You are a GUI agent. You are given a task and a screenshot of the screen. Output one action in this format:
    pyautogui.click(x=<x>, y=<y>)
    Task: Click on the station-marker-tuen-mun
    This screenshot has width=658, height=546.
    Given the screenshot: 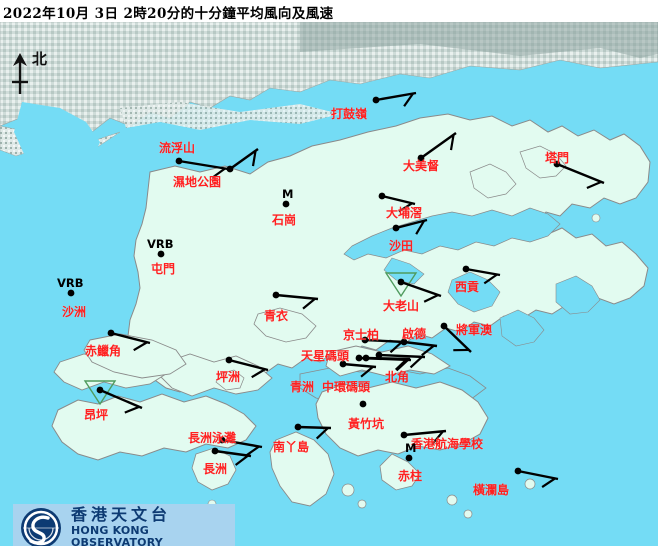 What is the action you would take?
    pyautogui.click(x=161, y=254)
    